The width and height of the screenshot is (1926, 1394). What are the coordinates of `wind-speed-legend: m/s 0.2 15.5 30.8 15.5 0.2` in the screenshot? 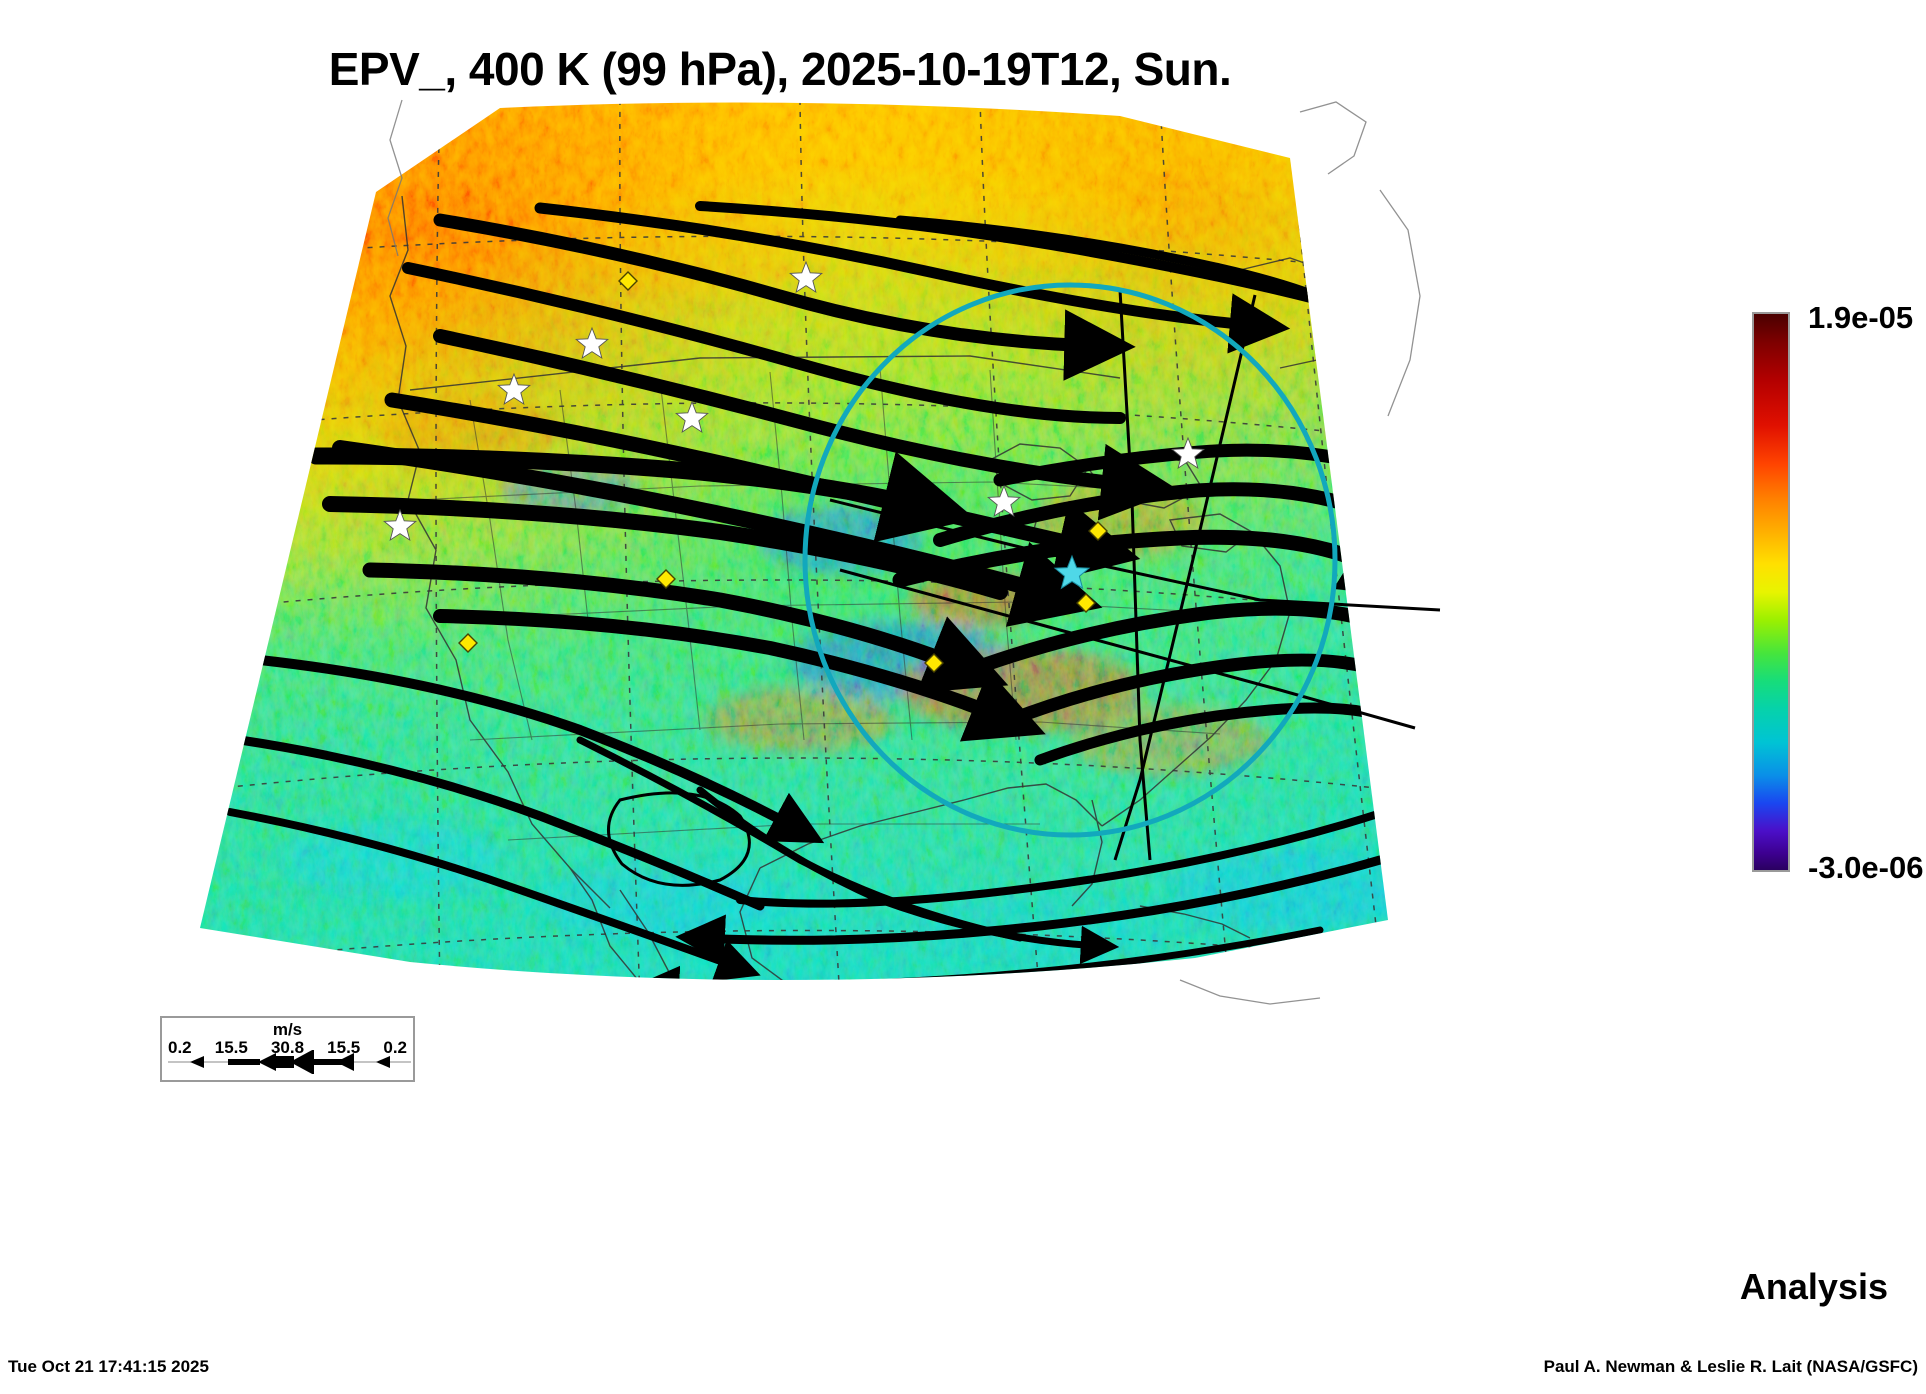 It's located at (287, 1049).